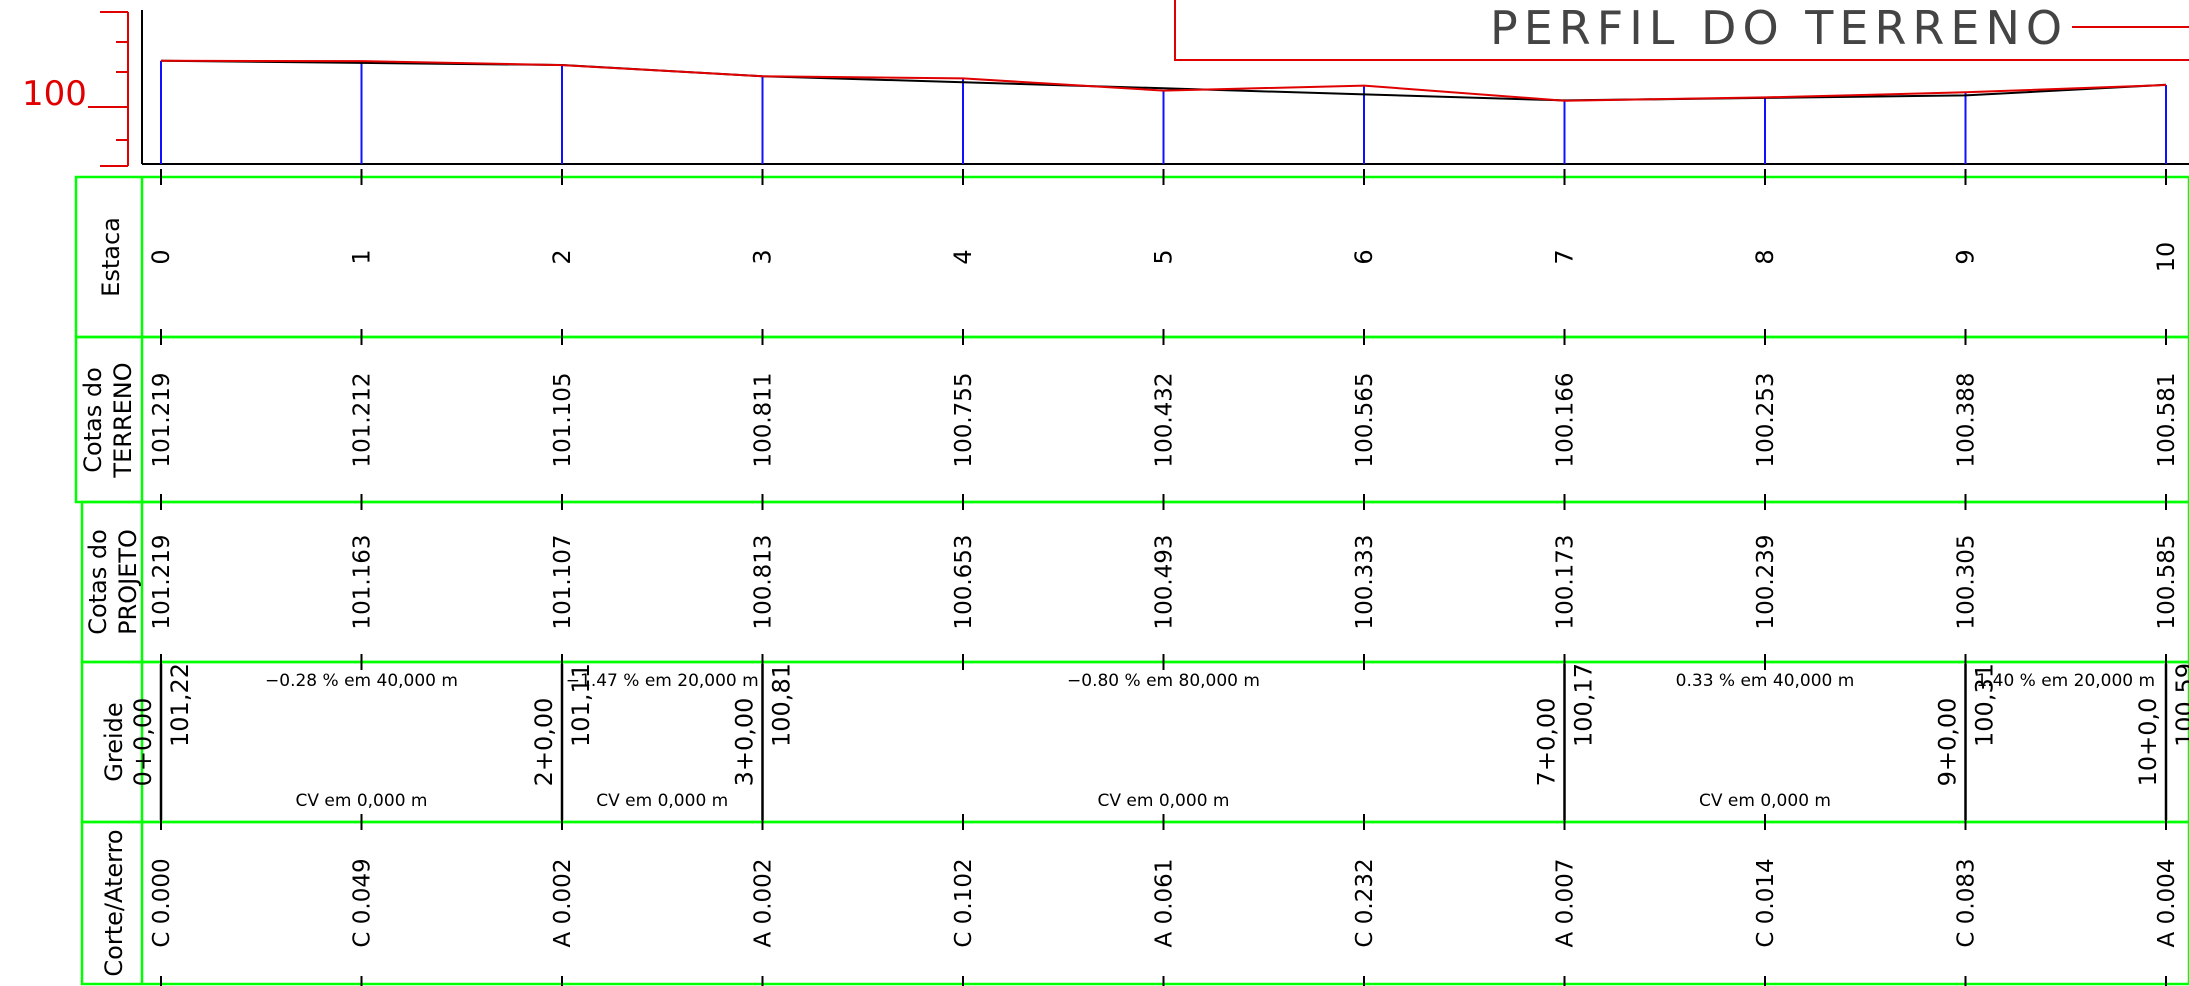  I want to click on greide-elevation: 100,17, so click(1584, 705).